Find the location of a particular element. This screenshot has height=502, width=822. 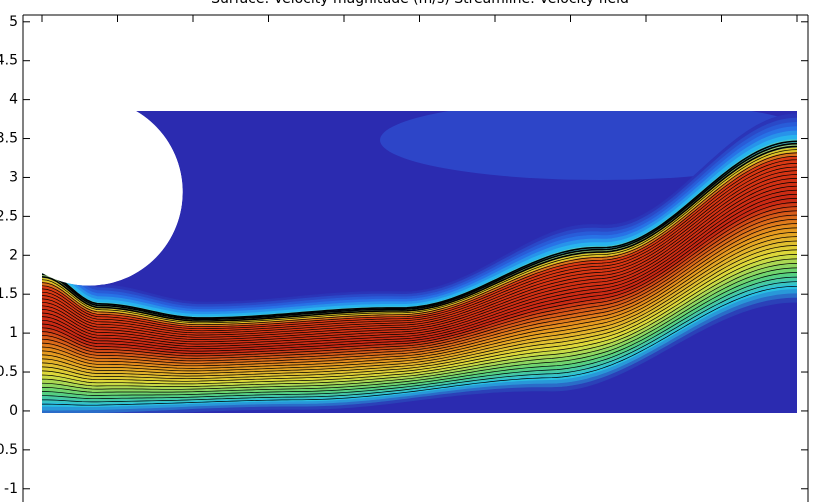

y-tick-label: -0.5 is located at coordinates (9, 450).